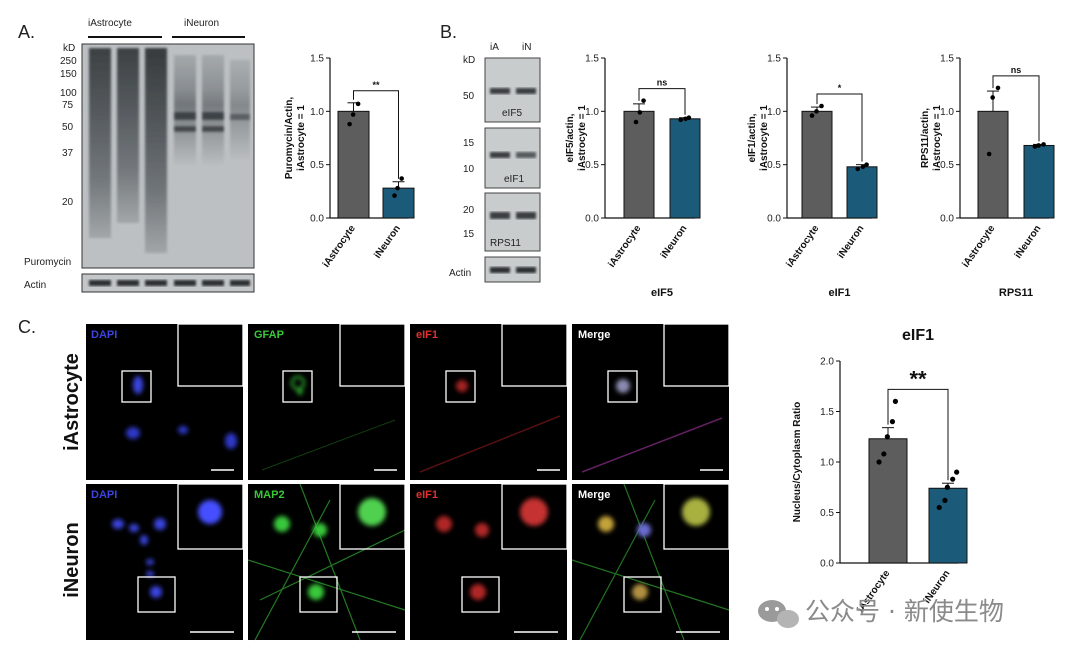 This screenshot has height=653, width=1080. Describe the element at coordinates (505, 243) in the screenshot. I see `blot-b-name-rps11: RPS11` at that location.